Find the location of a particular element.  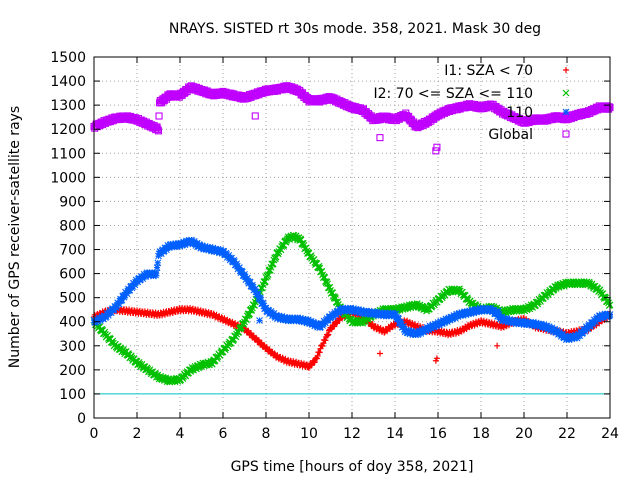

x-tick-label: 2 is located at coordinates (137, 434).